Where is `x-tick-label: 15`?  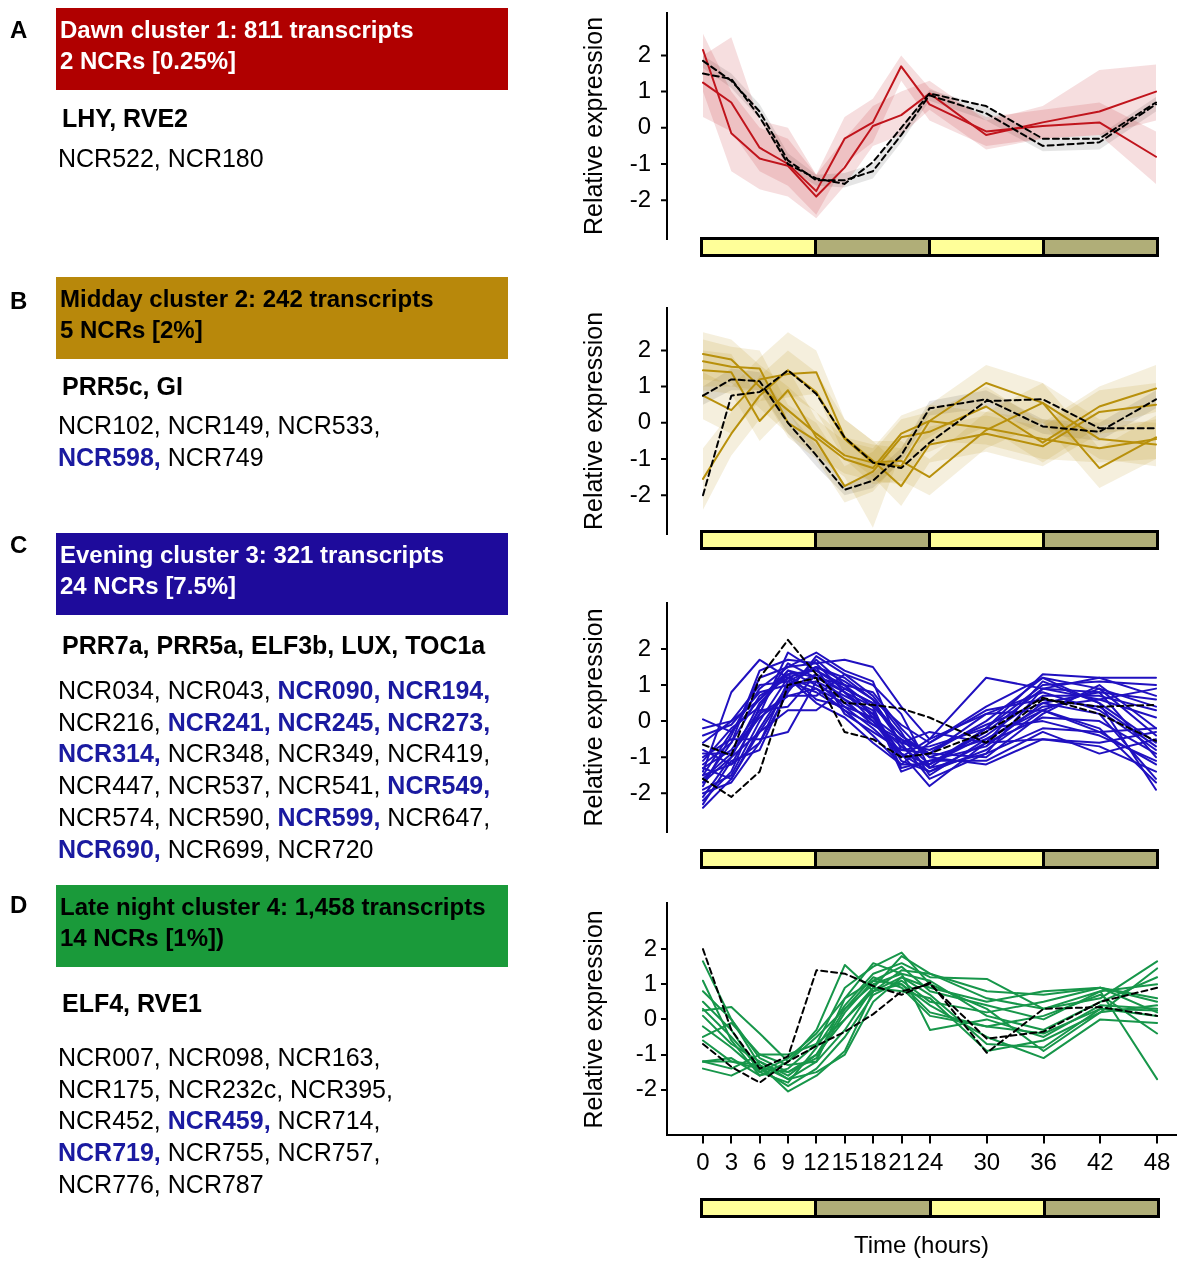 x-tick-label: 15 is located at coordinates (845, 1162).